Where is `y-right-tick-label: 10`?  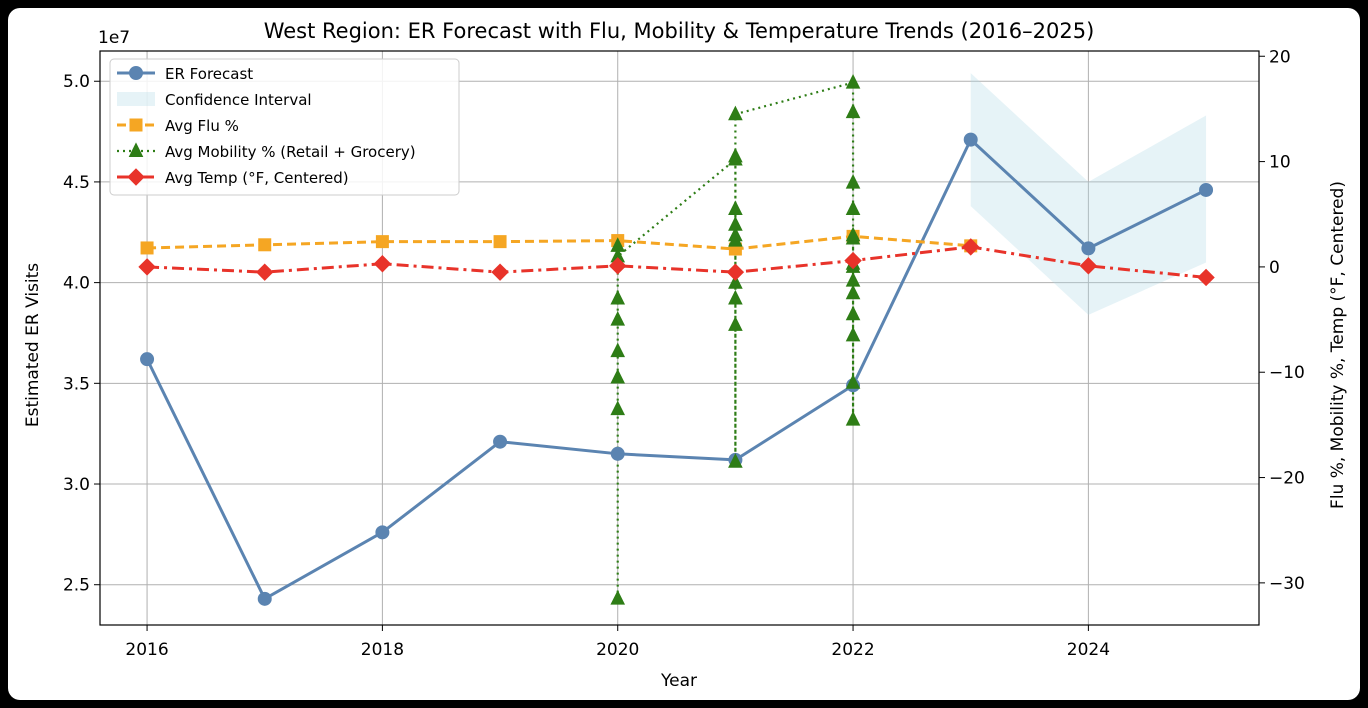 y-right-tick-label: 10 is located at coordinates (1280, 163).